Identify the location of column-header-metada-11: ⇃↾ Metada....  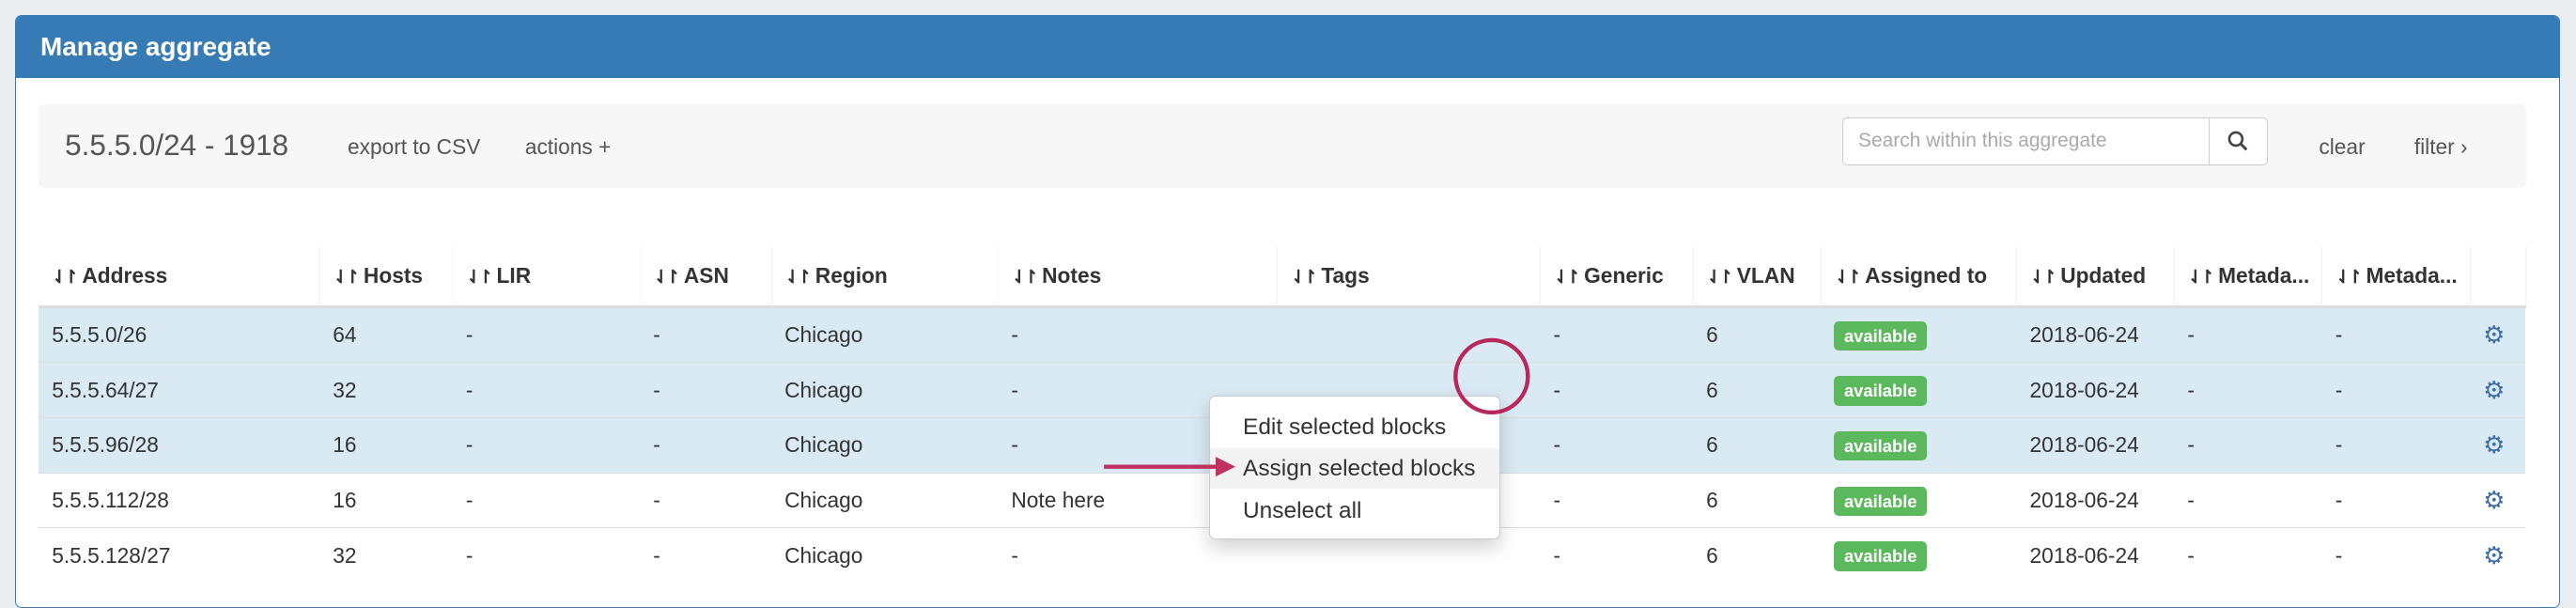
(2249, 276).